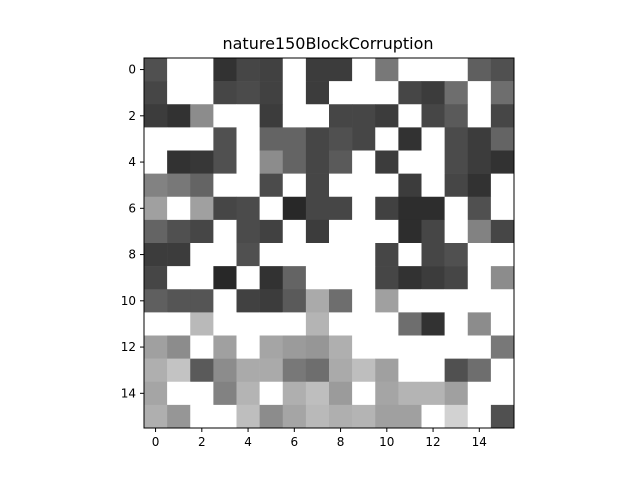  What do you see at coordinates (456, 231) in the screenshot?
I see `heatmap-cell-r7-c13` at bounding box center [456, 231].